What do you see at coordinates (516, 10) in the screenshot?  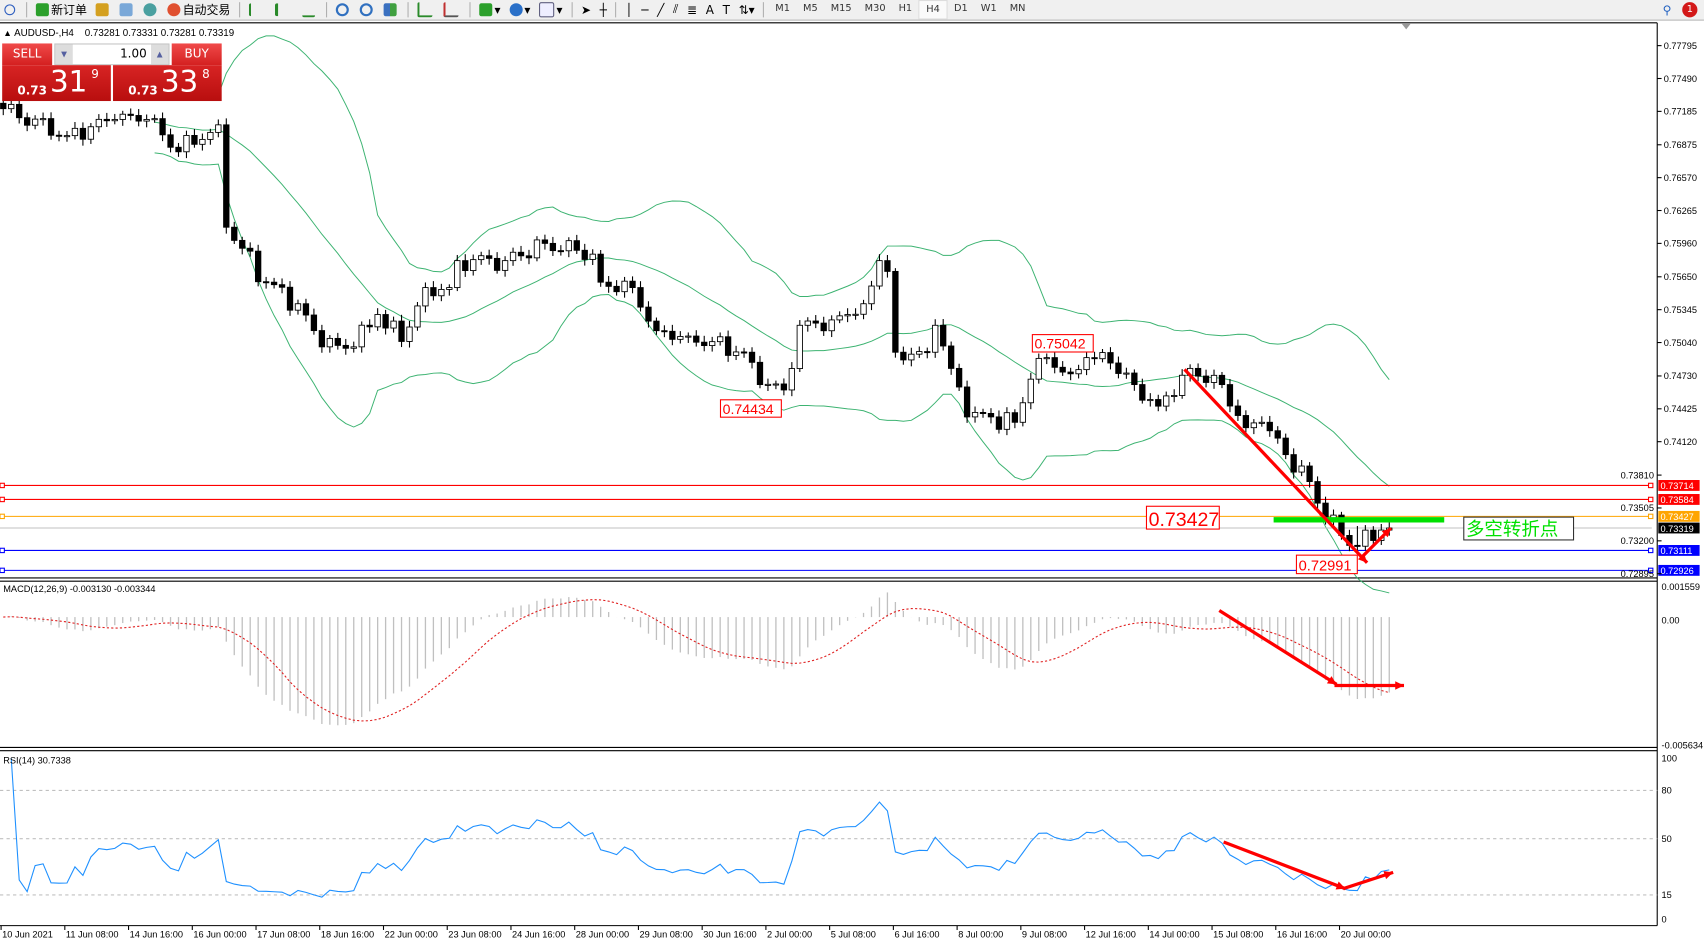 I see `clock-icon` at bounding box center [516, 10].